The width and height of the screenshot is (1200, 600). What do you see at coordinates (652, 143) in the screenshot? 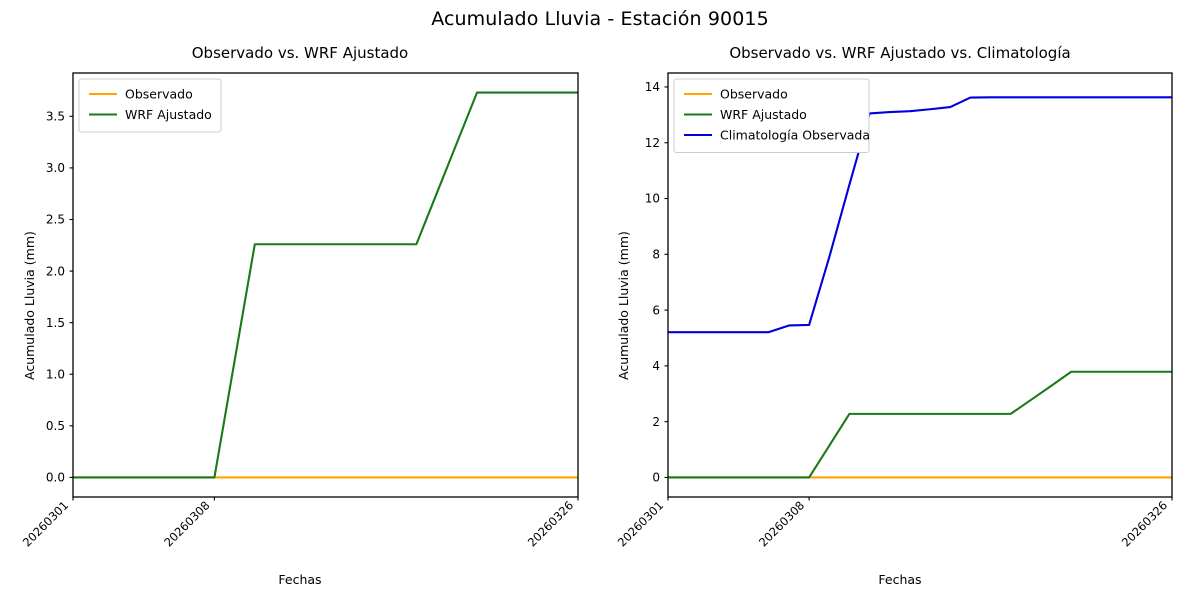
I see `y-tick-label: 12` at bounding box center [652, 143].